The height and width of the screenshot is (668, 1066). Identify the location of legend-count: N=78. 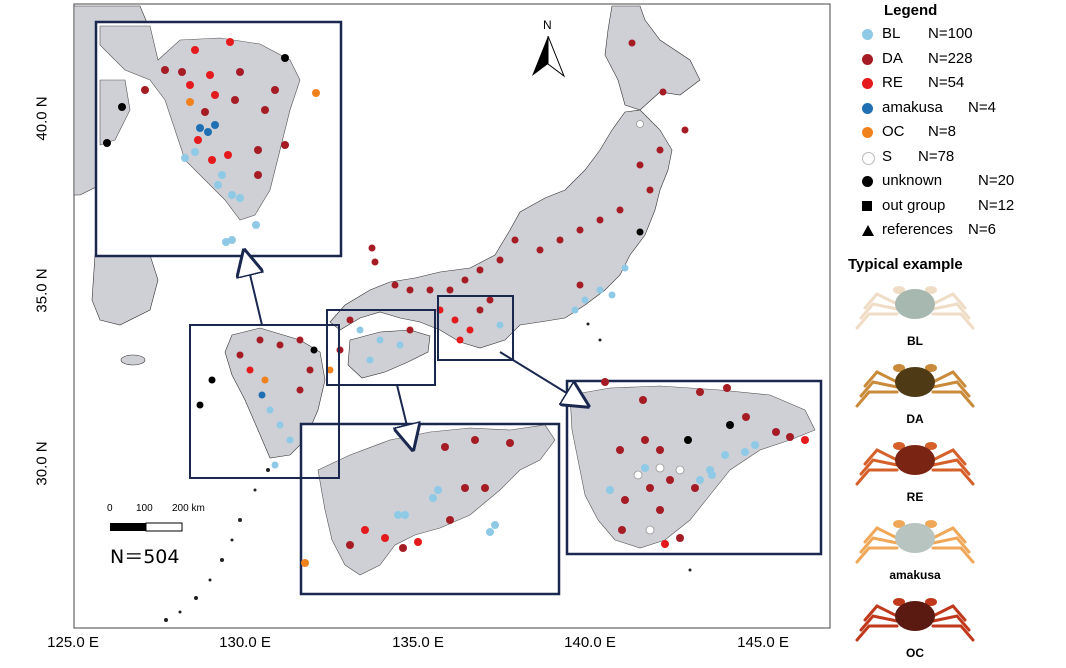
(936, 156).